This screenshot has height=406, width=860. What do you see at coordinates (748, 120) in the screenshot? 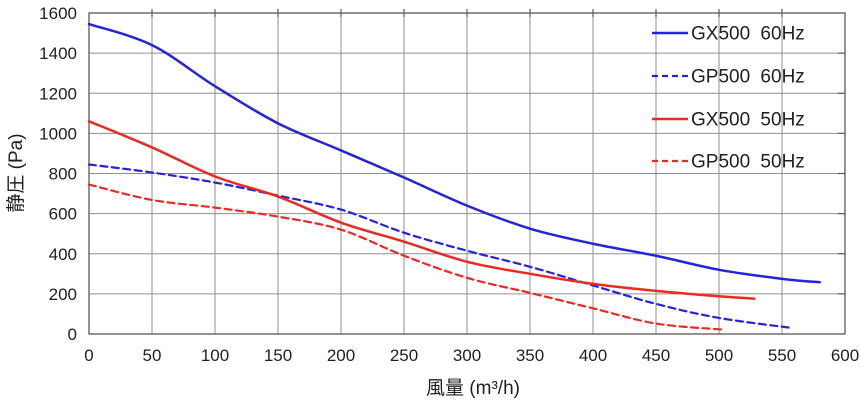
I see `legend-label-gx500-50hz: GX500 50Hz` at bounding box center [748, 120].